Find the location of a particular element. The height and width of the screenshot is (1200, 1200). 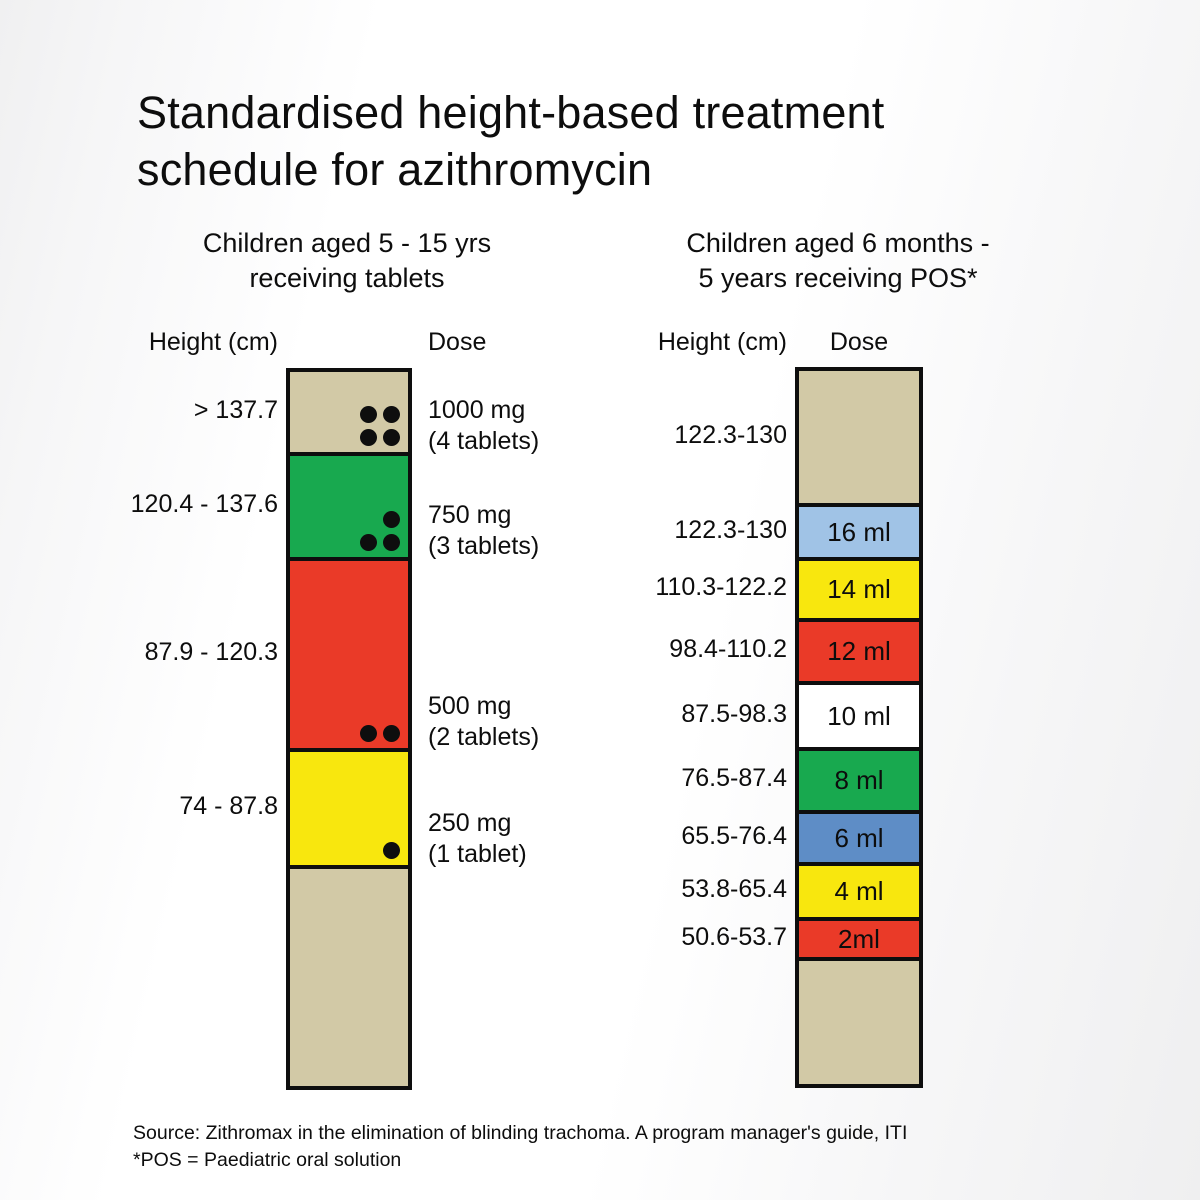

dose-volume: 14 ml is located at coordinates (859, 589).